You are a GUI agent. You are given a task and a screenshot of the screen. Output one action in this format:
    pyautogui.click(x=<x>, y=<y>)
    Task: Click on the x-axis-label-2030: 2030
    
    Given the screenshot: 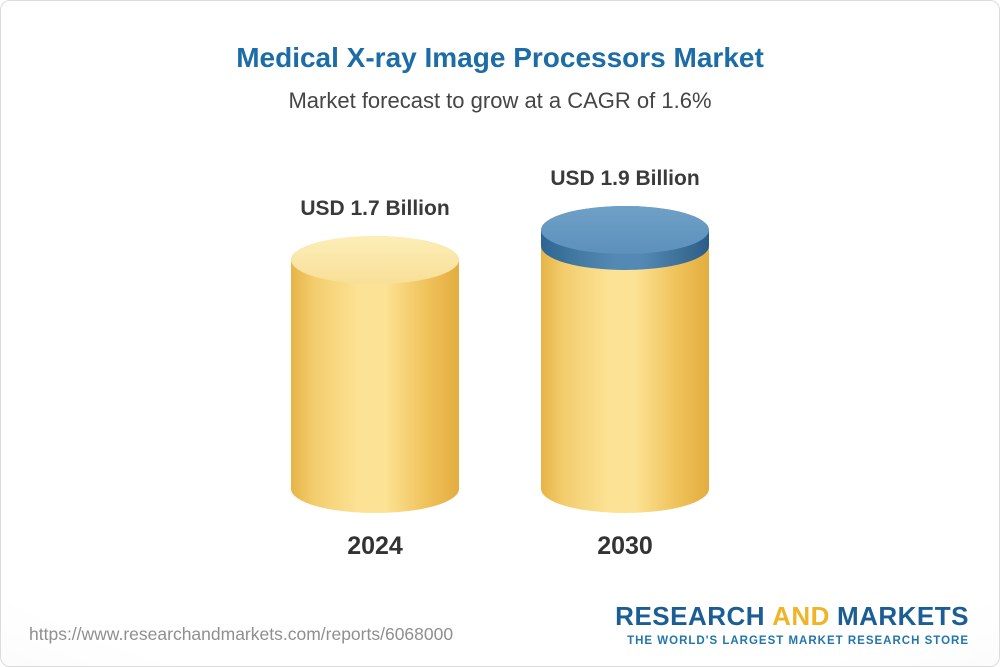 What is the action you would take?
    pyautogui.click(x=625, y=546)
    